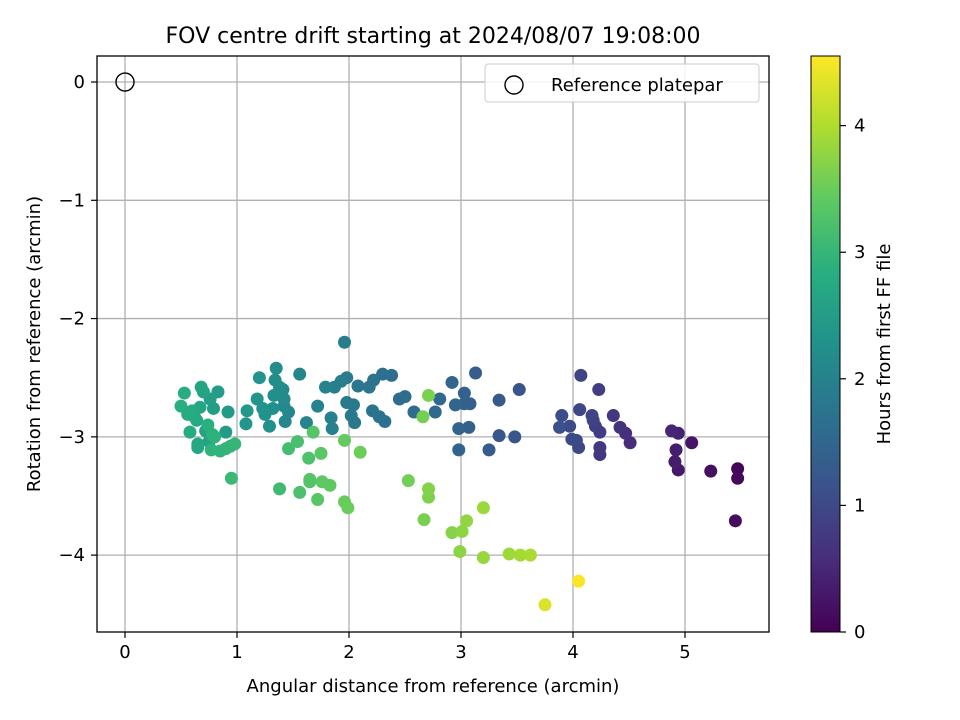  Describe the element at coordinates (884, 344) in the screenshot. I see `colorbar-label: Hours from first FF file` at that location.